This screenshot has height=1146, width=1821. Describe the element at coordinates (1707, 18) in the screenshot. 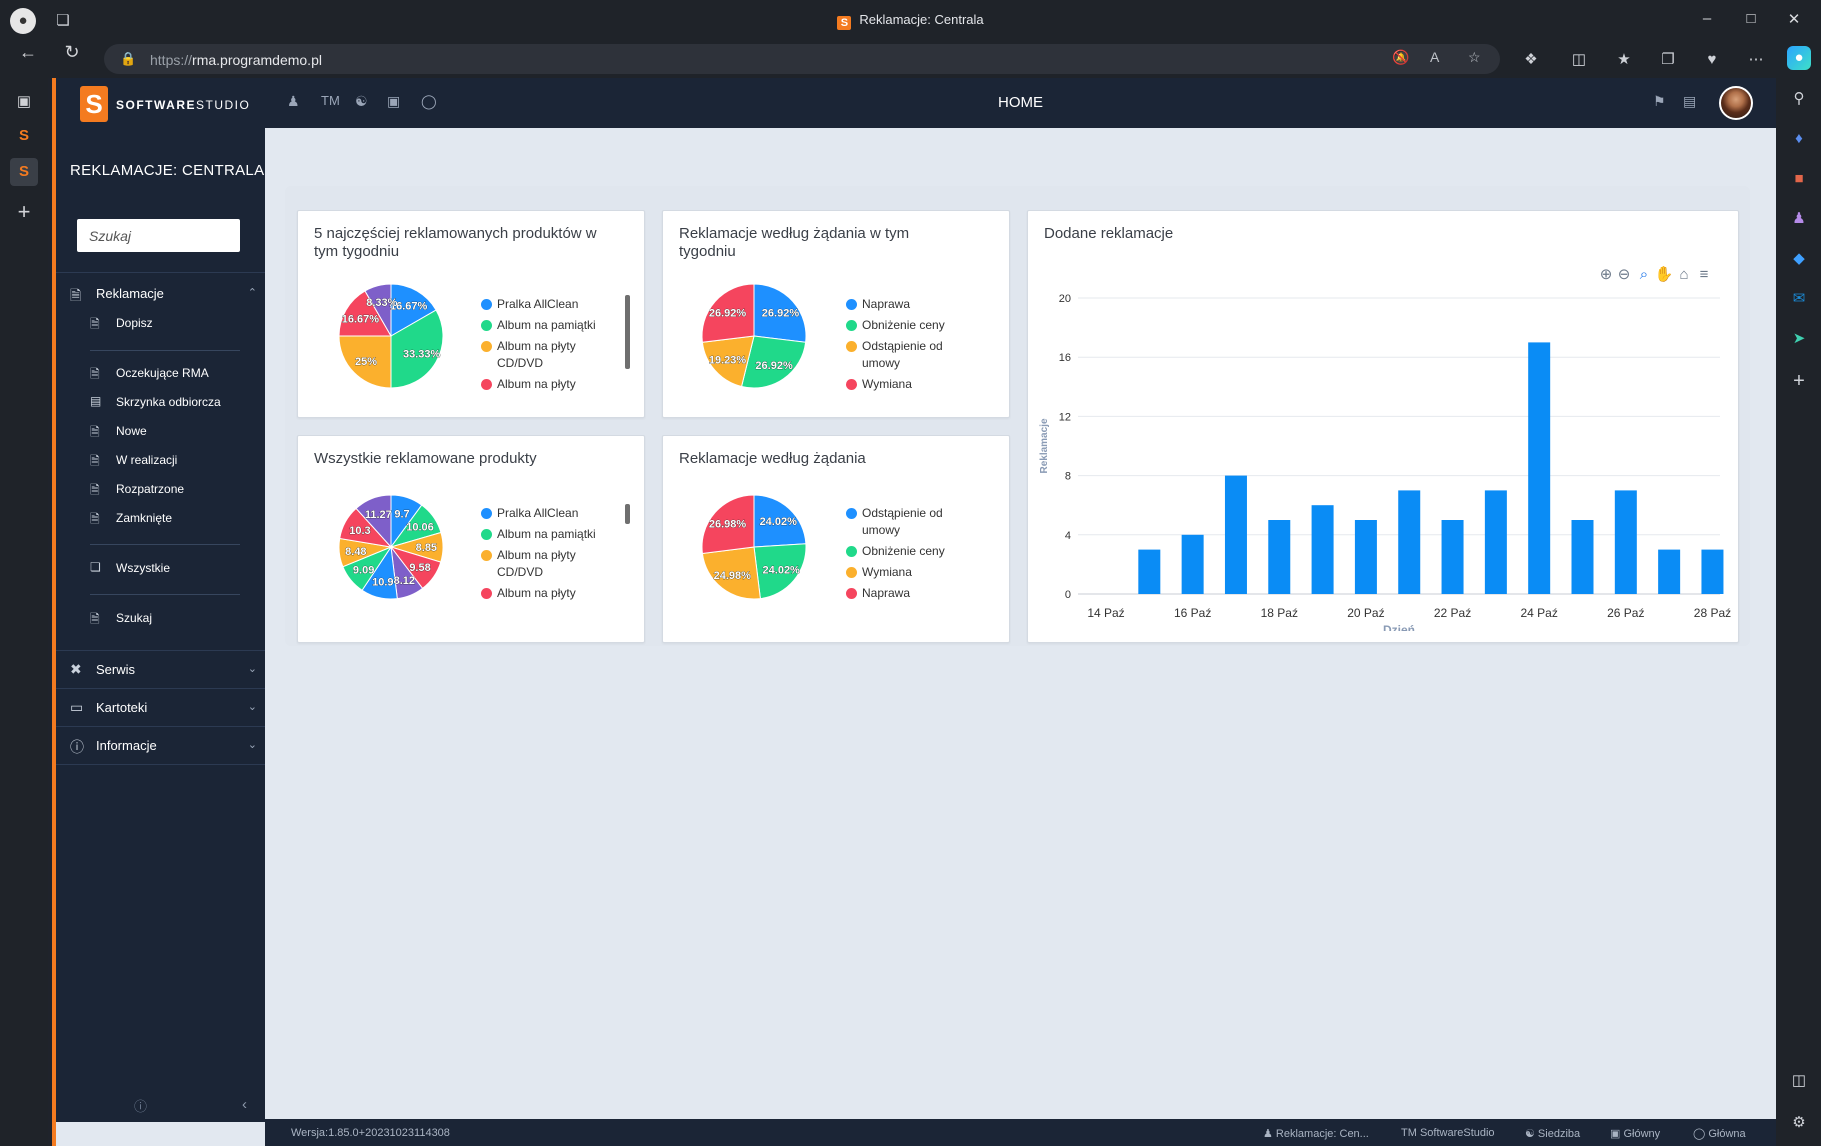

I see `minimize-button: –` at that location.